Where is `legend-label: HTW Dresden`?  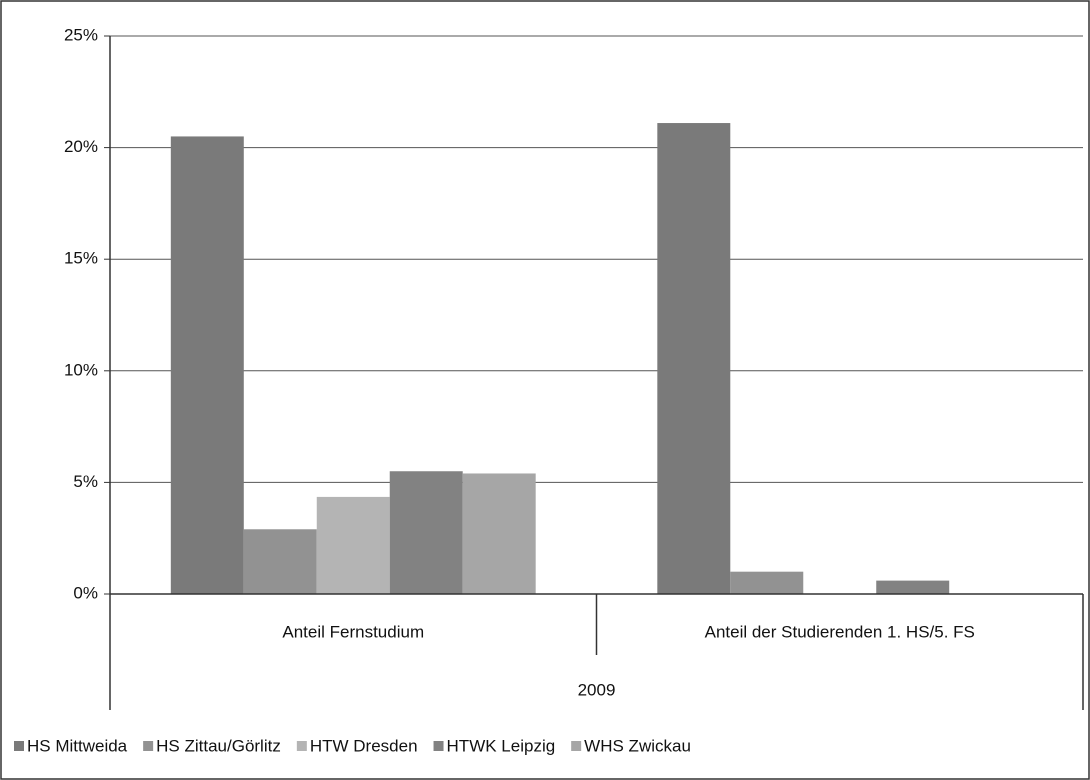 legend-label: HTW Dresden is located at coordinates (364, 745).